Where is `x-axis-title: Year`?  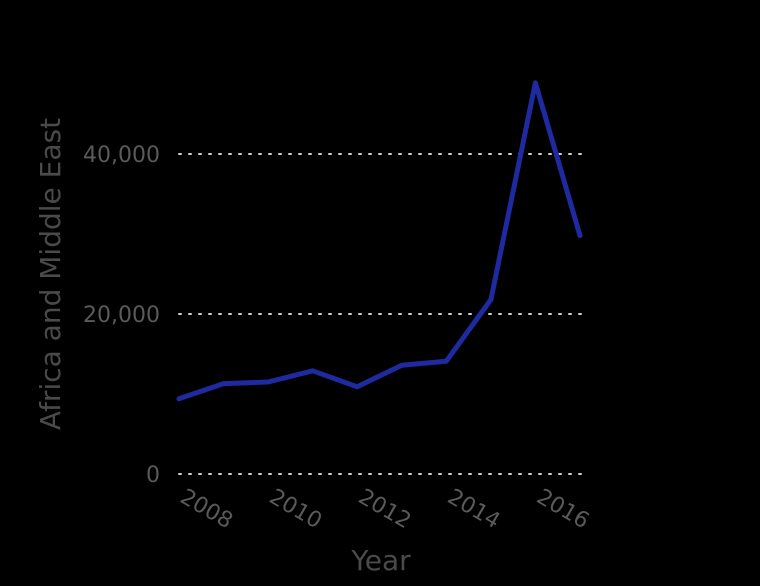 x-axis-title: Year is located at coordinates (380, 560).